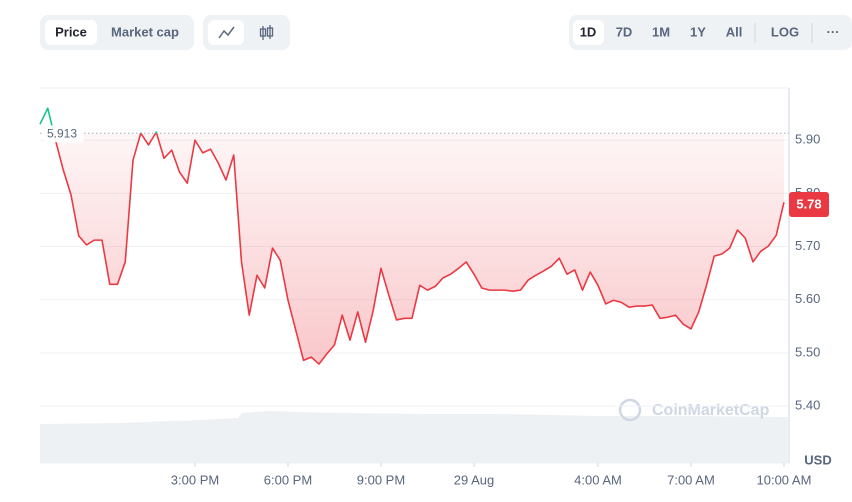  I want to click on range-1d: 1D, so click(588, 31).